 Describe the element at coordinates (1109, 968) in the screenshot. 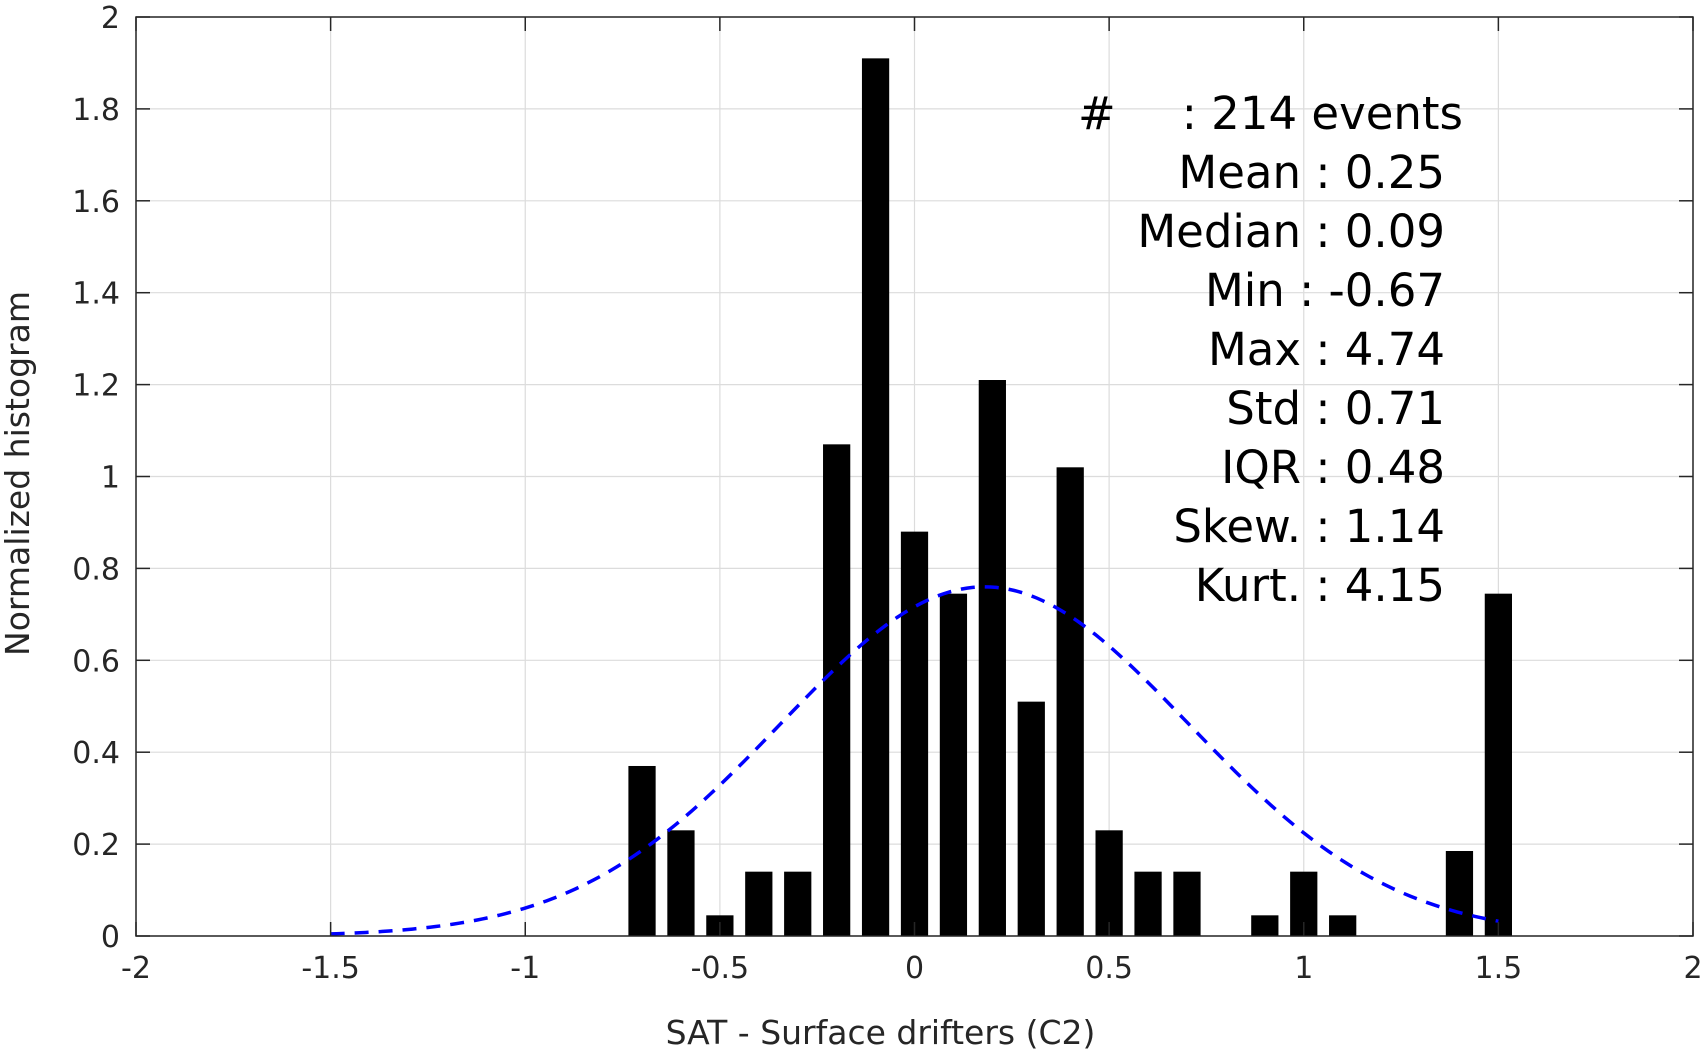

I see `x-tick-label: 0.5` at that location.